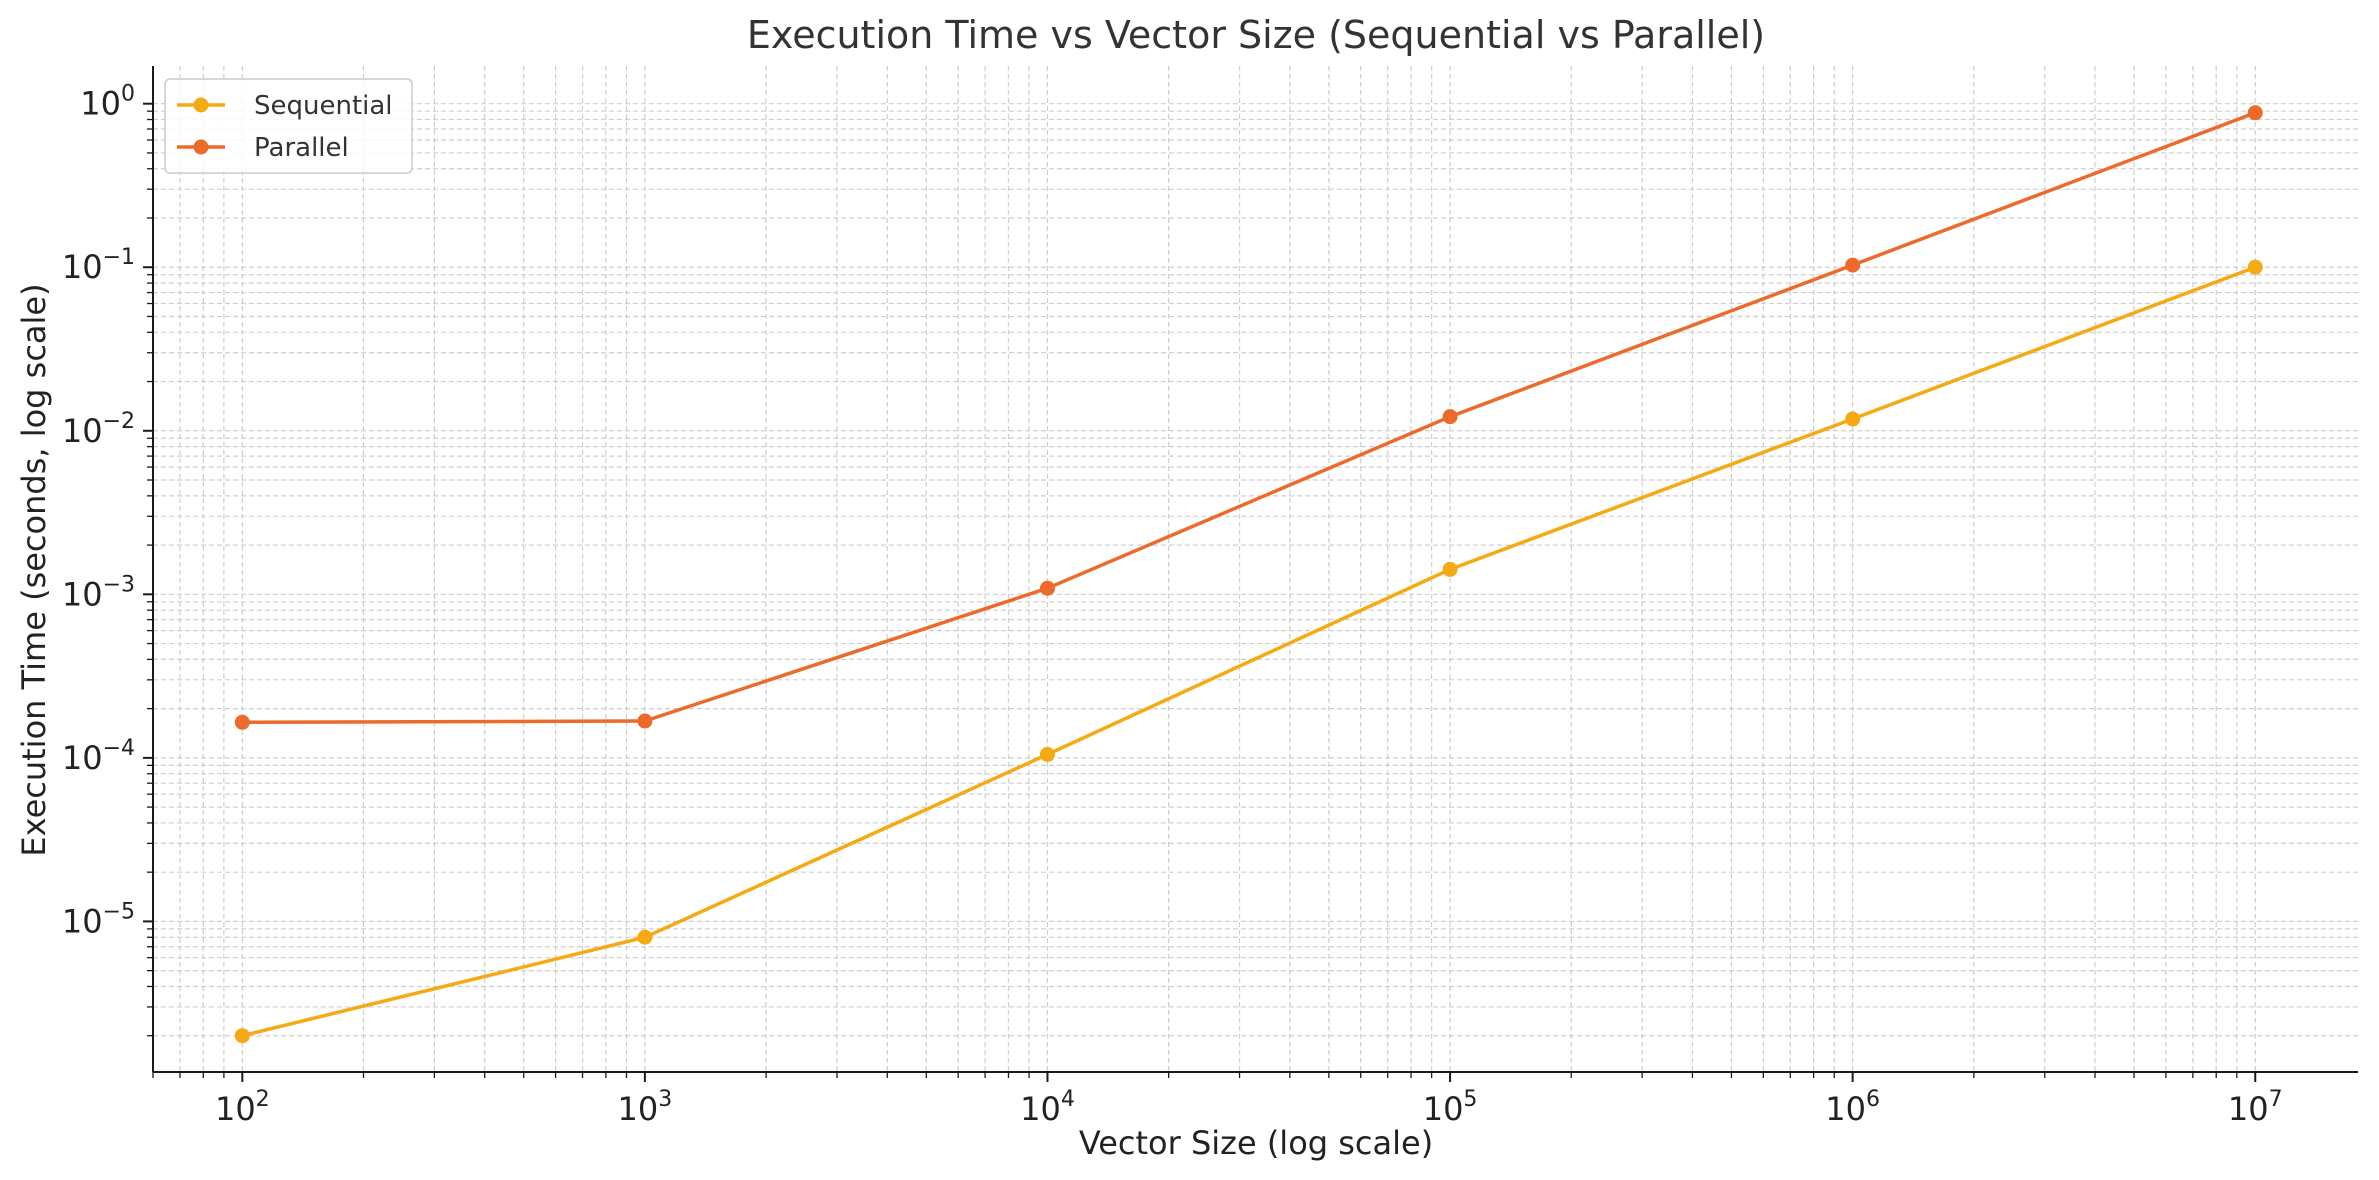  What do you see at coordinates (301, 148) in the screenshot?
I see `legend-label: Parallel` at bounding box center [301, 148].